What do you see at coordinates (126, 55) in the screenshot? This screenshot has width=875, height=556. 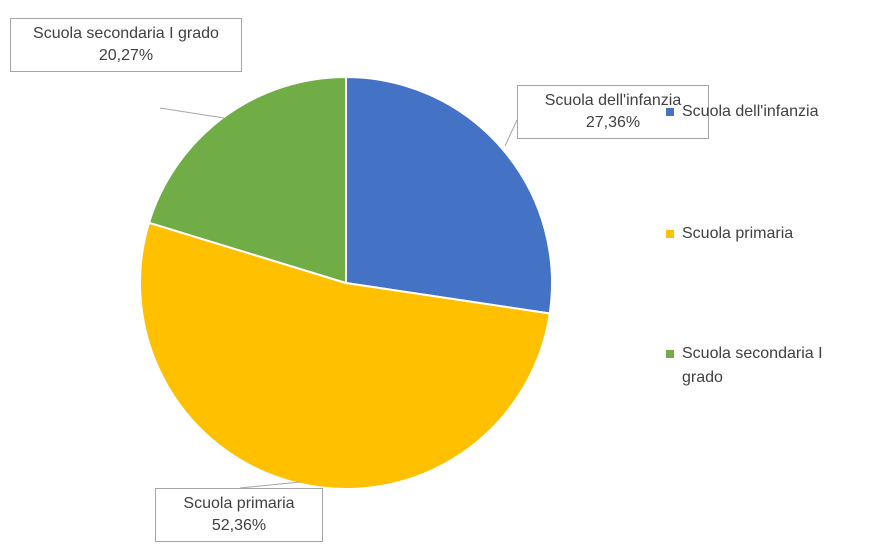 I see `data-label-value: 20,27%` at bounding box center [126, 55].